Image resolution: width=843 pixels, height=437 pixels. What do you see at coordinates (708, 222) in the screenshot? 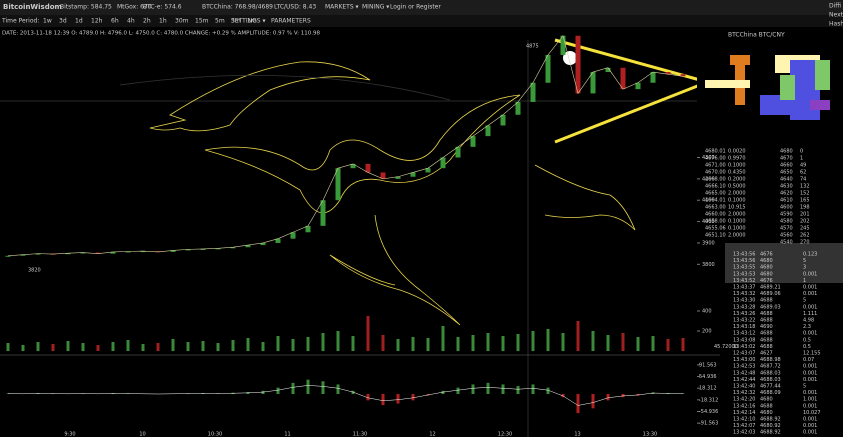
I see `y-tick-label: 4000` at bounding box center [708, 222].